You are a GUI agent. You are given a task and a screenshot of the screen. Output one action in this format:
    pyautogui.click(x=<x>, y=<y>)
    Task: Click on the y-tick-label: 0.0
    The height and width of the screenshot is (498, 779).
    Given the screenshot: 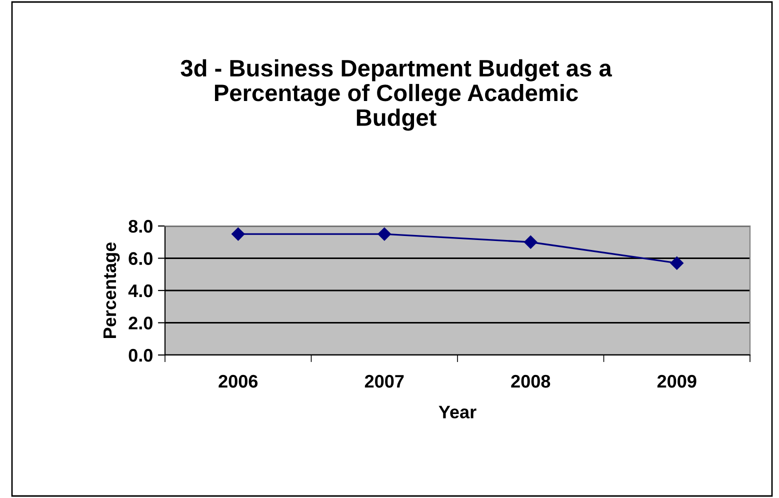 What is the action you would take?
    pyautogui.click(x=140, y=355)
    